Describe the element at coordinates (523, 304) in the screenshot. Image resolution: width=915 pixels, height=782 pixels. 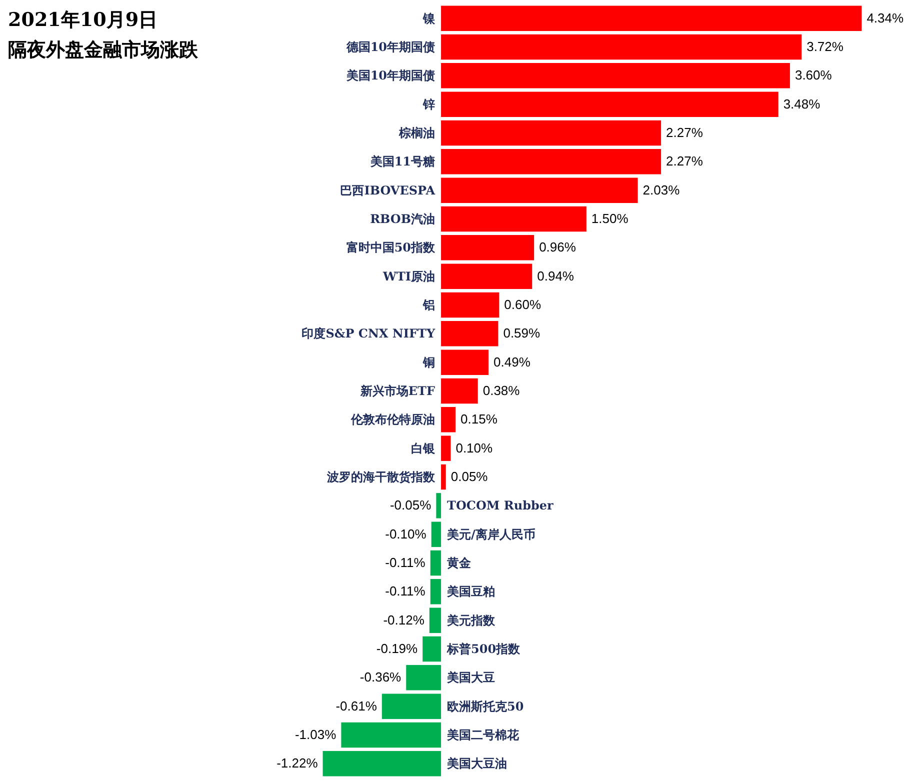
I see `data-label: 0.60%` at that location.